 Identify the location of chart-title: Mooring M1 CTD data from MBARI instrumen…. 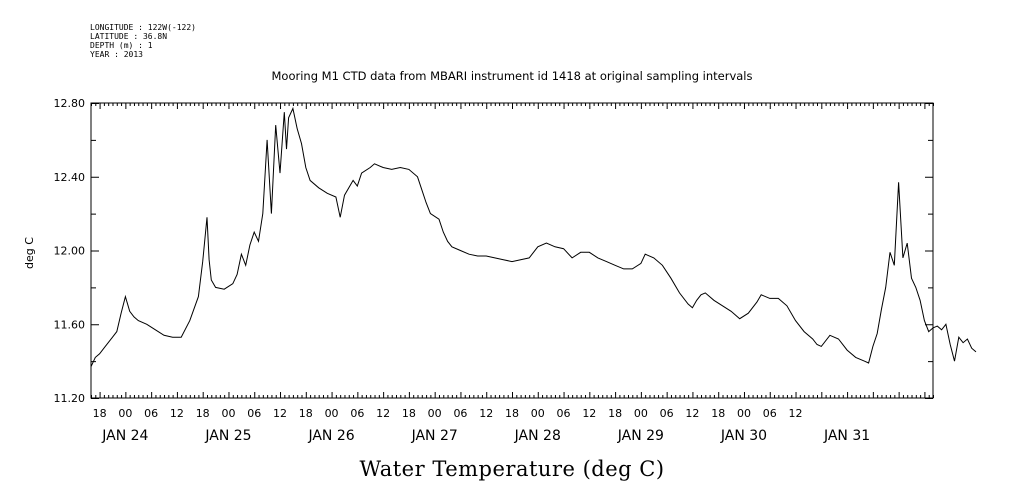
(512, 76).